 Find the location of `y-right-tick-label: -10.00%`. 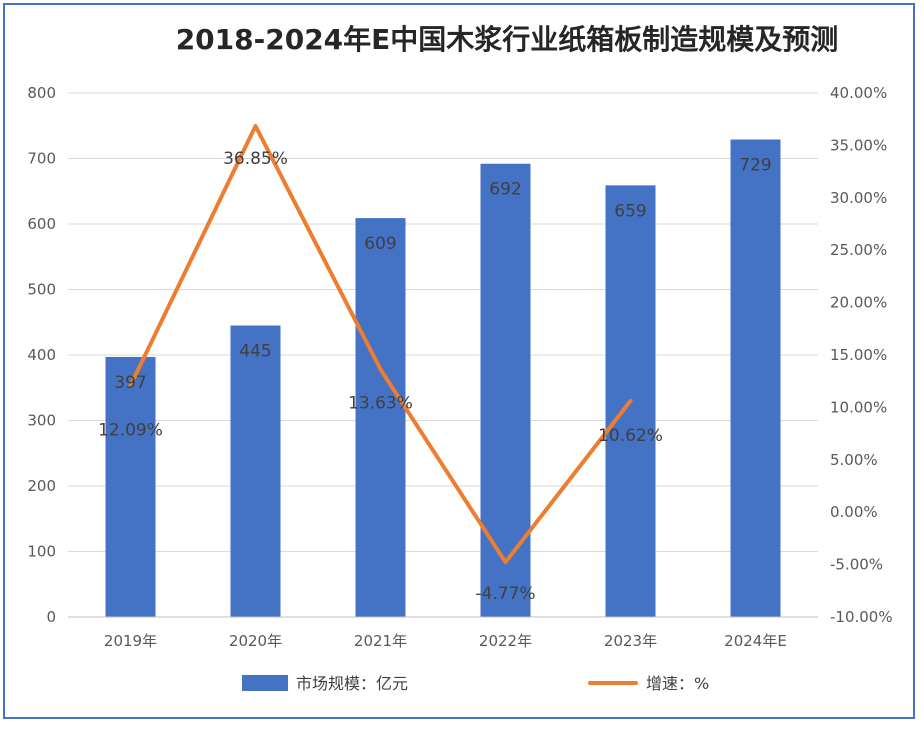

y-right-tick-label: -10.00% is located at coordinates (861, 617).